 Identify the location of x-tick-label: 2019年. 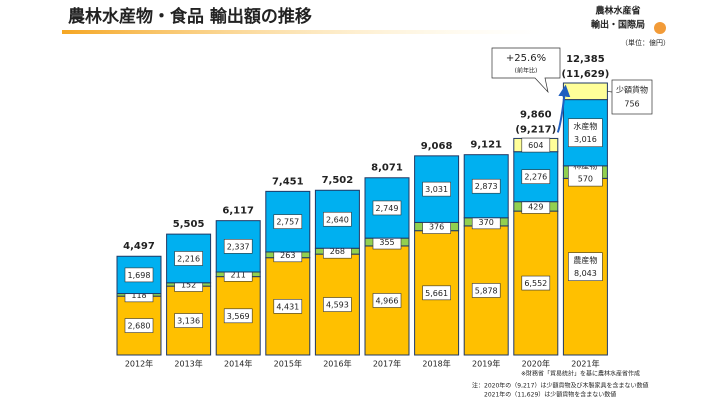
(486, 364).